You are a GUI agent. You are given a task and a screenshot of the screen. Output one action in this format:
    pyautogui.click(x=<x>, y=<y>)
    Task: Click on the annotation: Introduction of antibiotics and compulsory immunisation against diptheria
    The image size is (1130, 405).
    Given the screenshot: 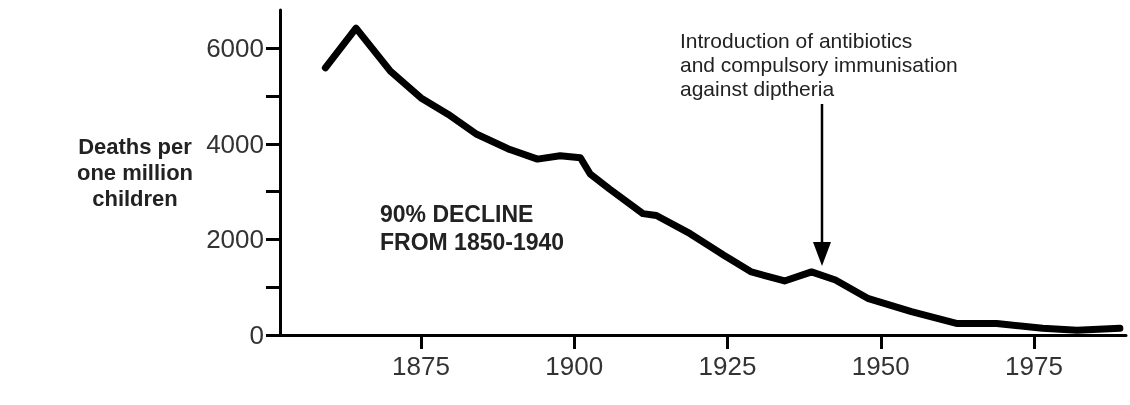 What is the action you would take?
    pyautogui.click(x=819, y=64)
    